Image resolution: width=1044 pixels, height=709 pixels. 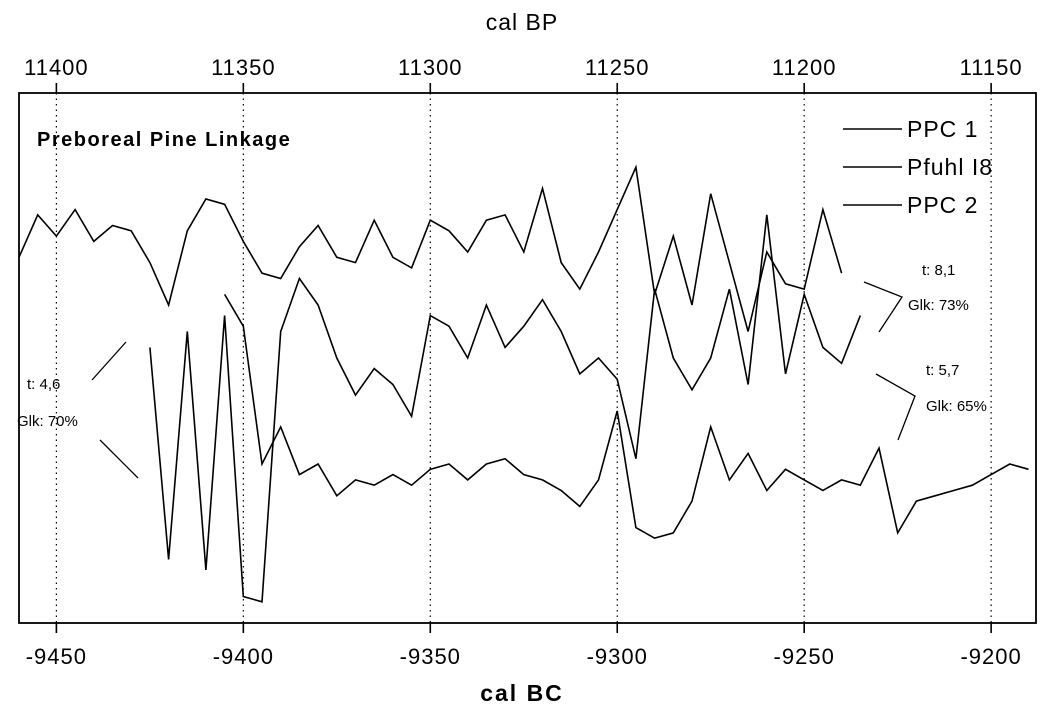 I want to click on x-tick-label-2: -9350, so click(x=430, y=656).